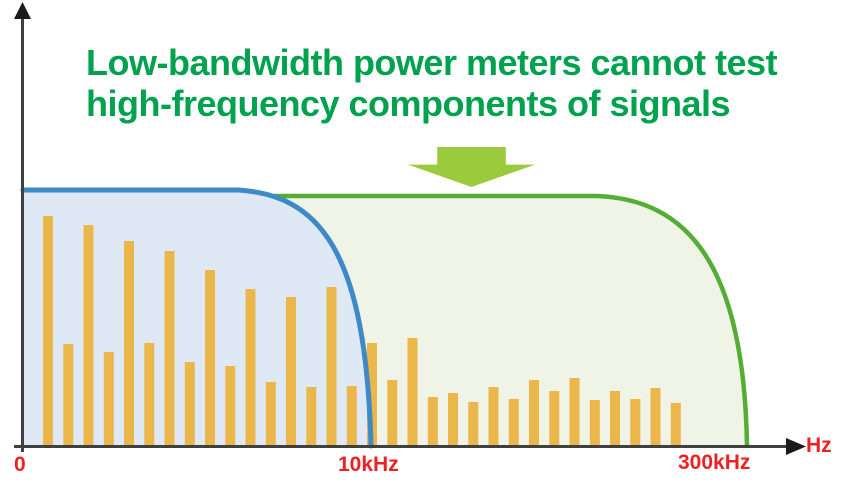  Describe the element at coordinates (20, 464) in the screenshot. I see `x-tick-origin: 0` at that location.